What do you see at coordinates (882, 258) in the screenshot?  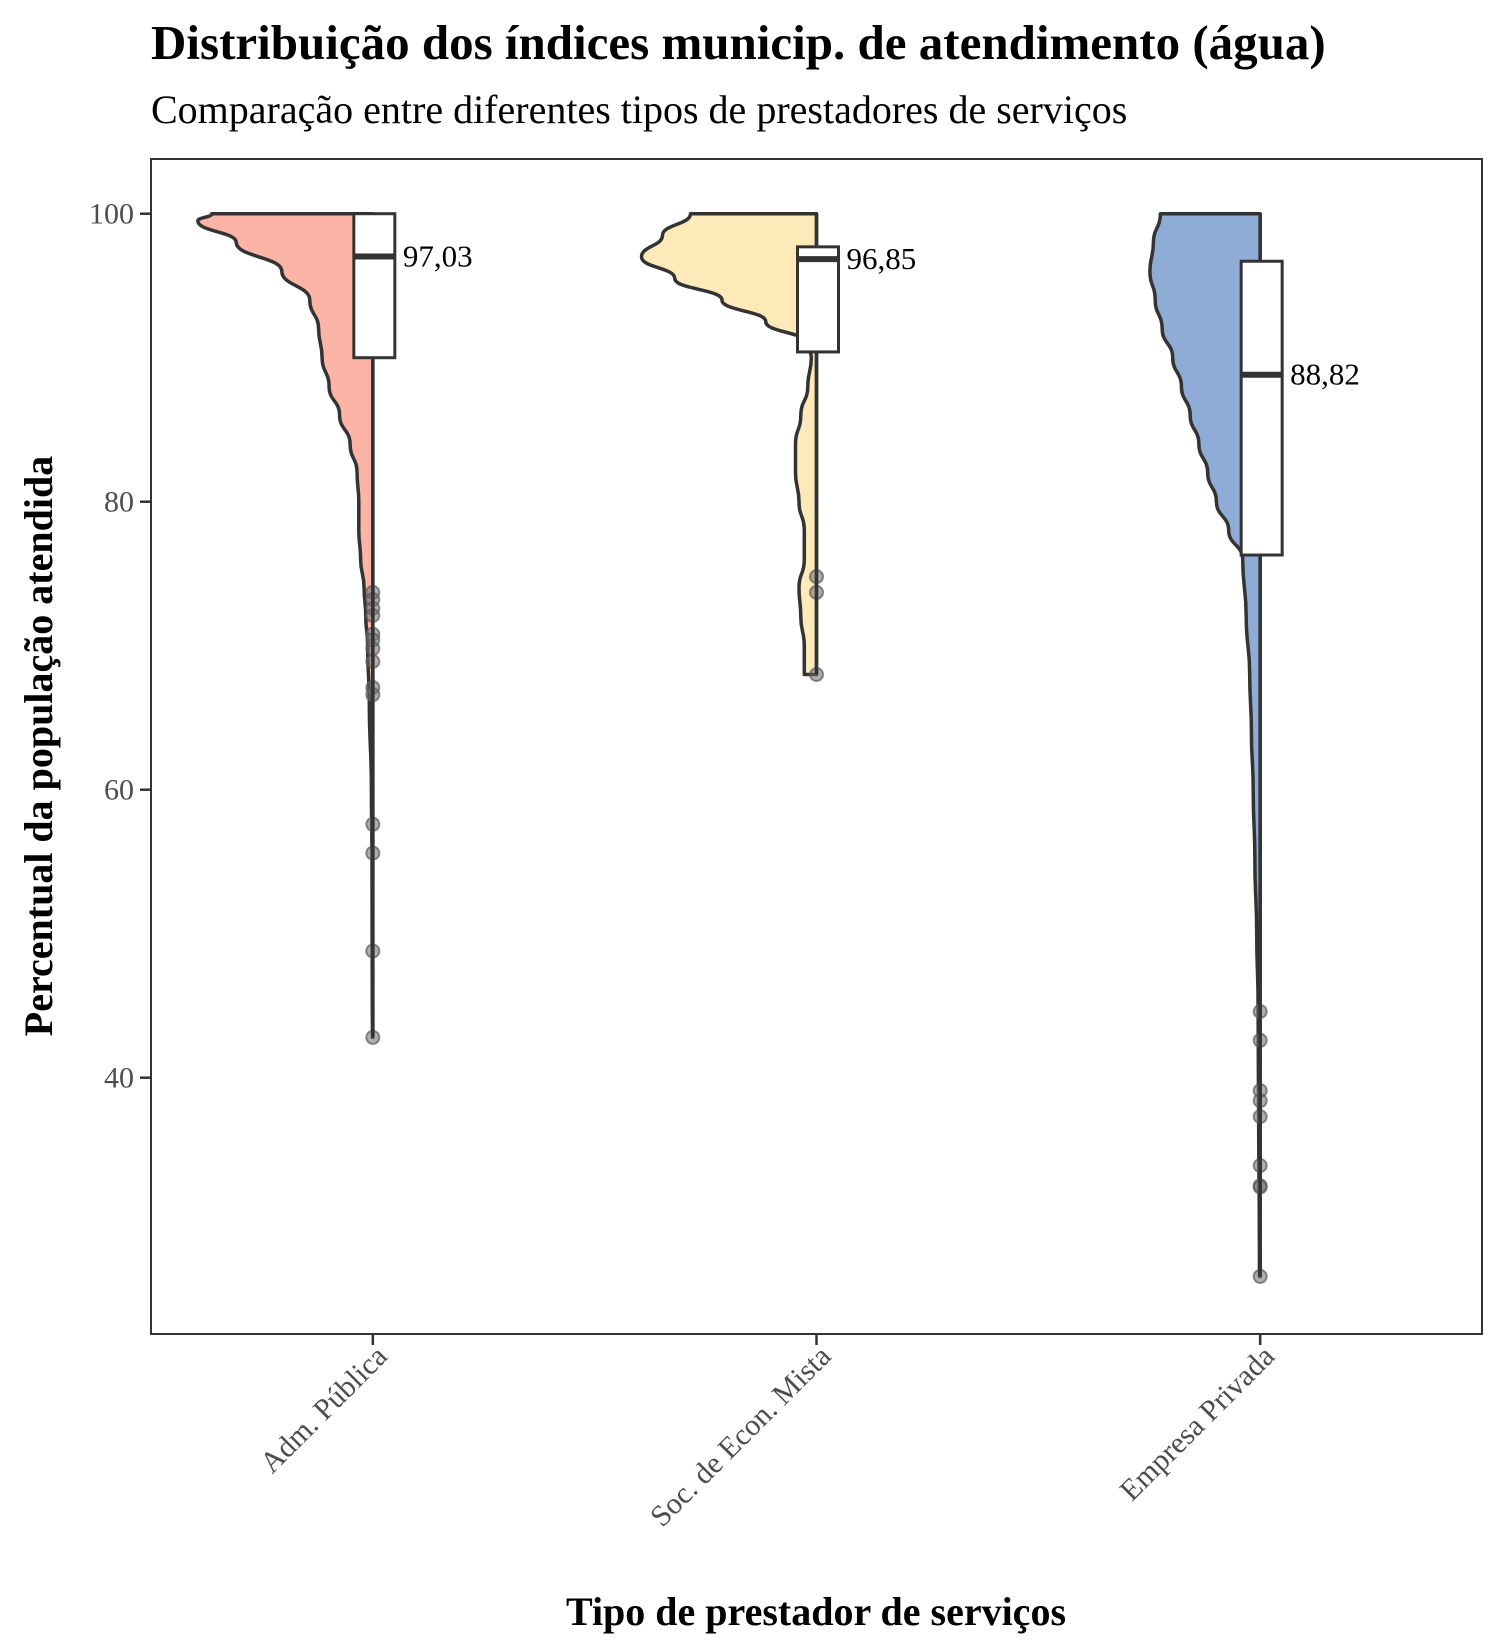 I see `median-label: 96,85` at bounding box center [882, 258].